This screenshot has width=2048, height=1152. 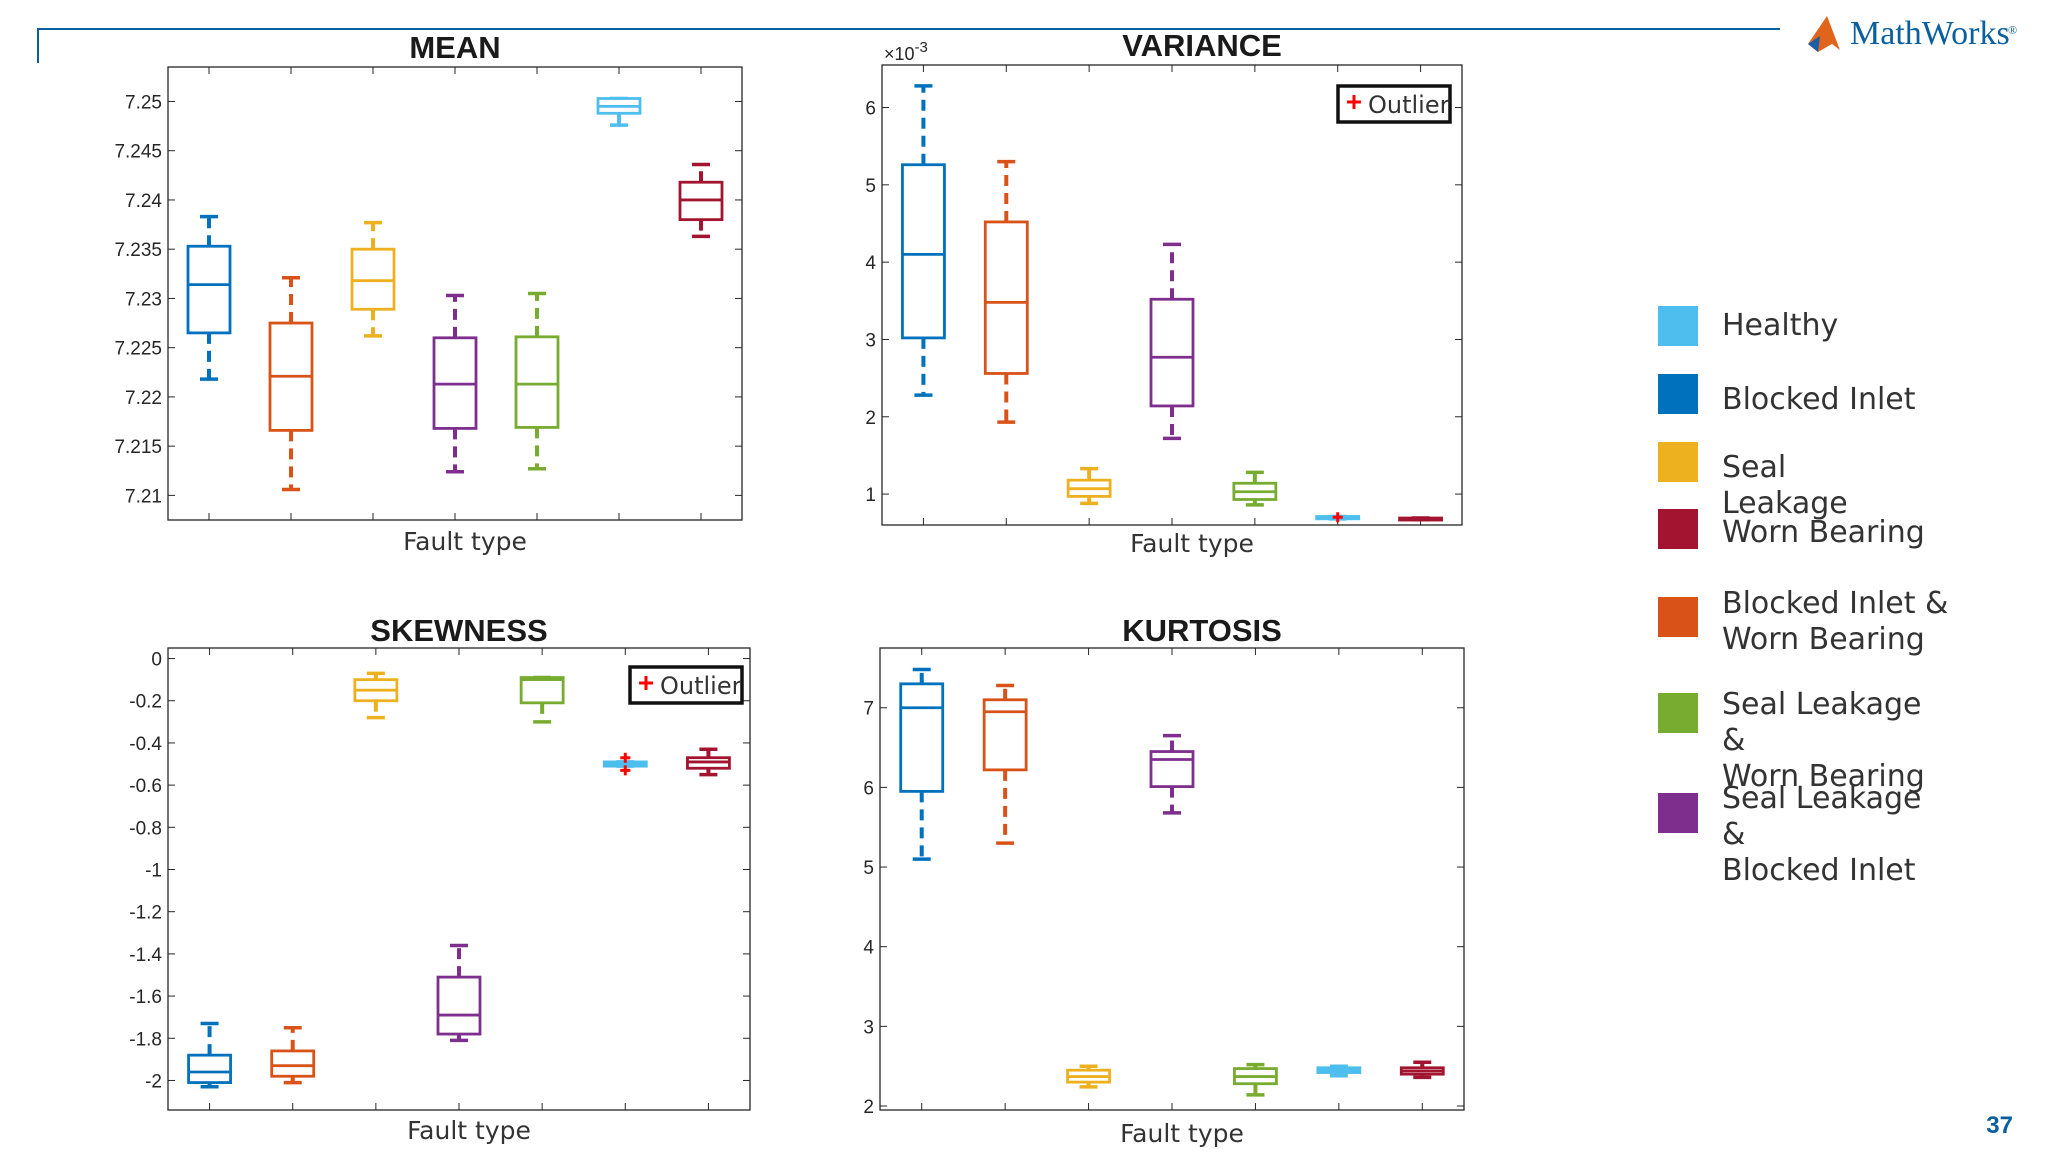 I want to click on y-tick-label: 7.215, so click(x=138, y=447).